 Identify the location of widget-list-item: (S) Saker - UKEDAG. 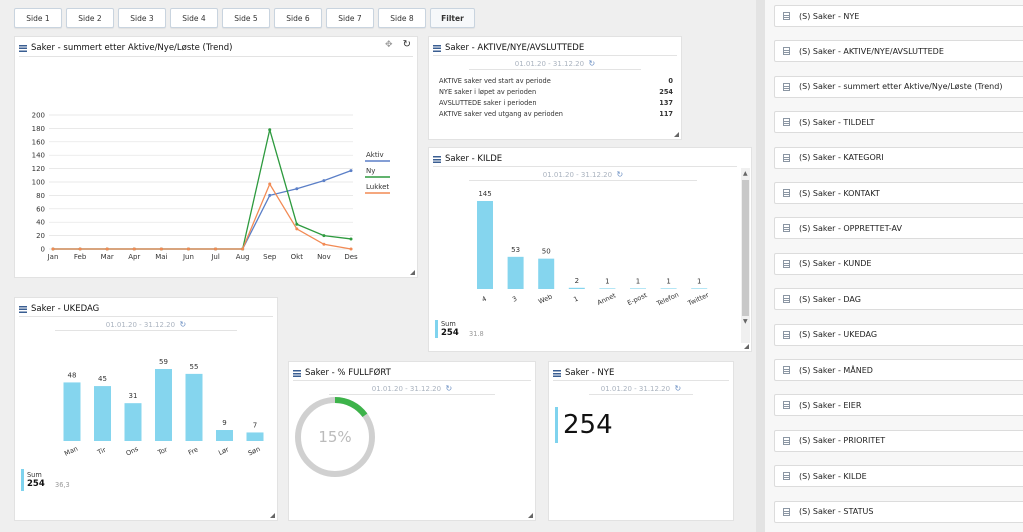
(898, 334).